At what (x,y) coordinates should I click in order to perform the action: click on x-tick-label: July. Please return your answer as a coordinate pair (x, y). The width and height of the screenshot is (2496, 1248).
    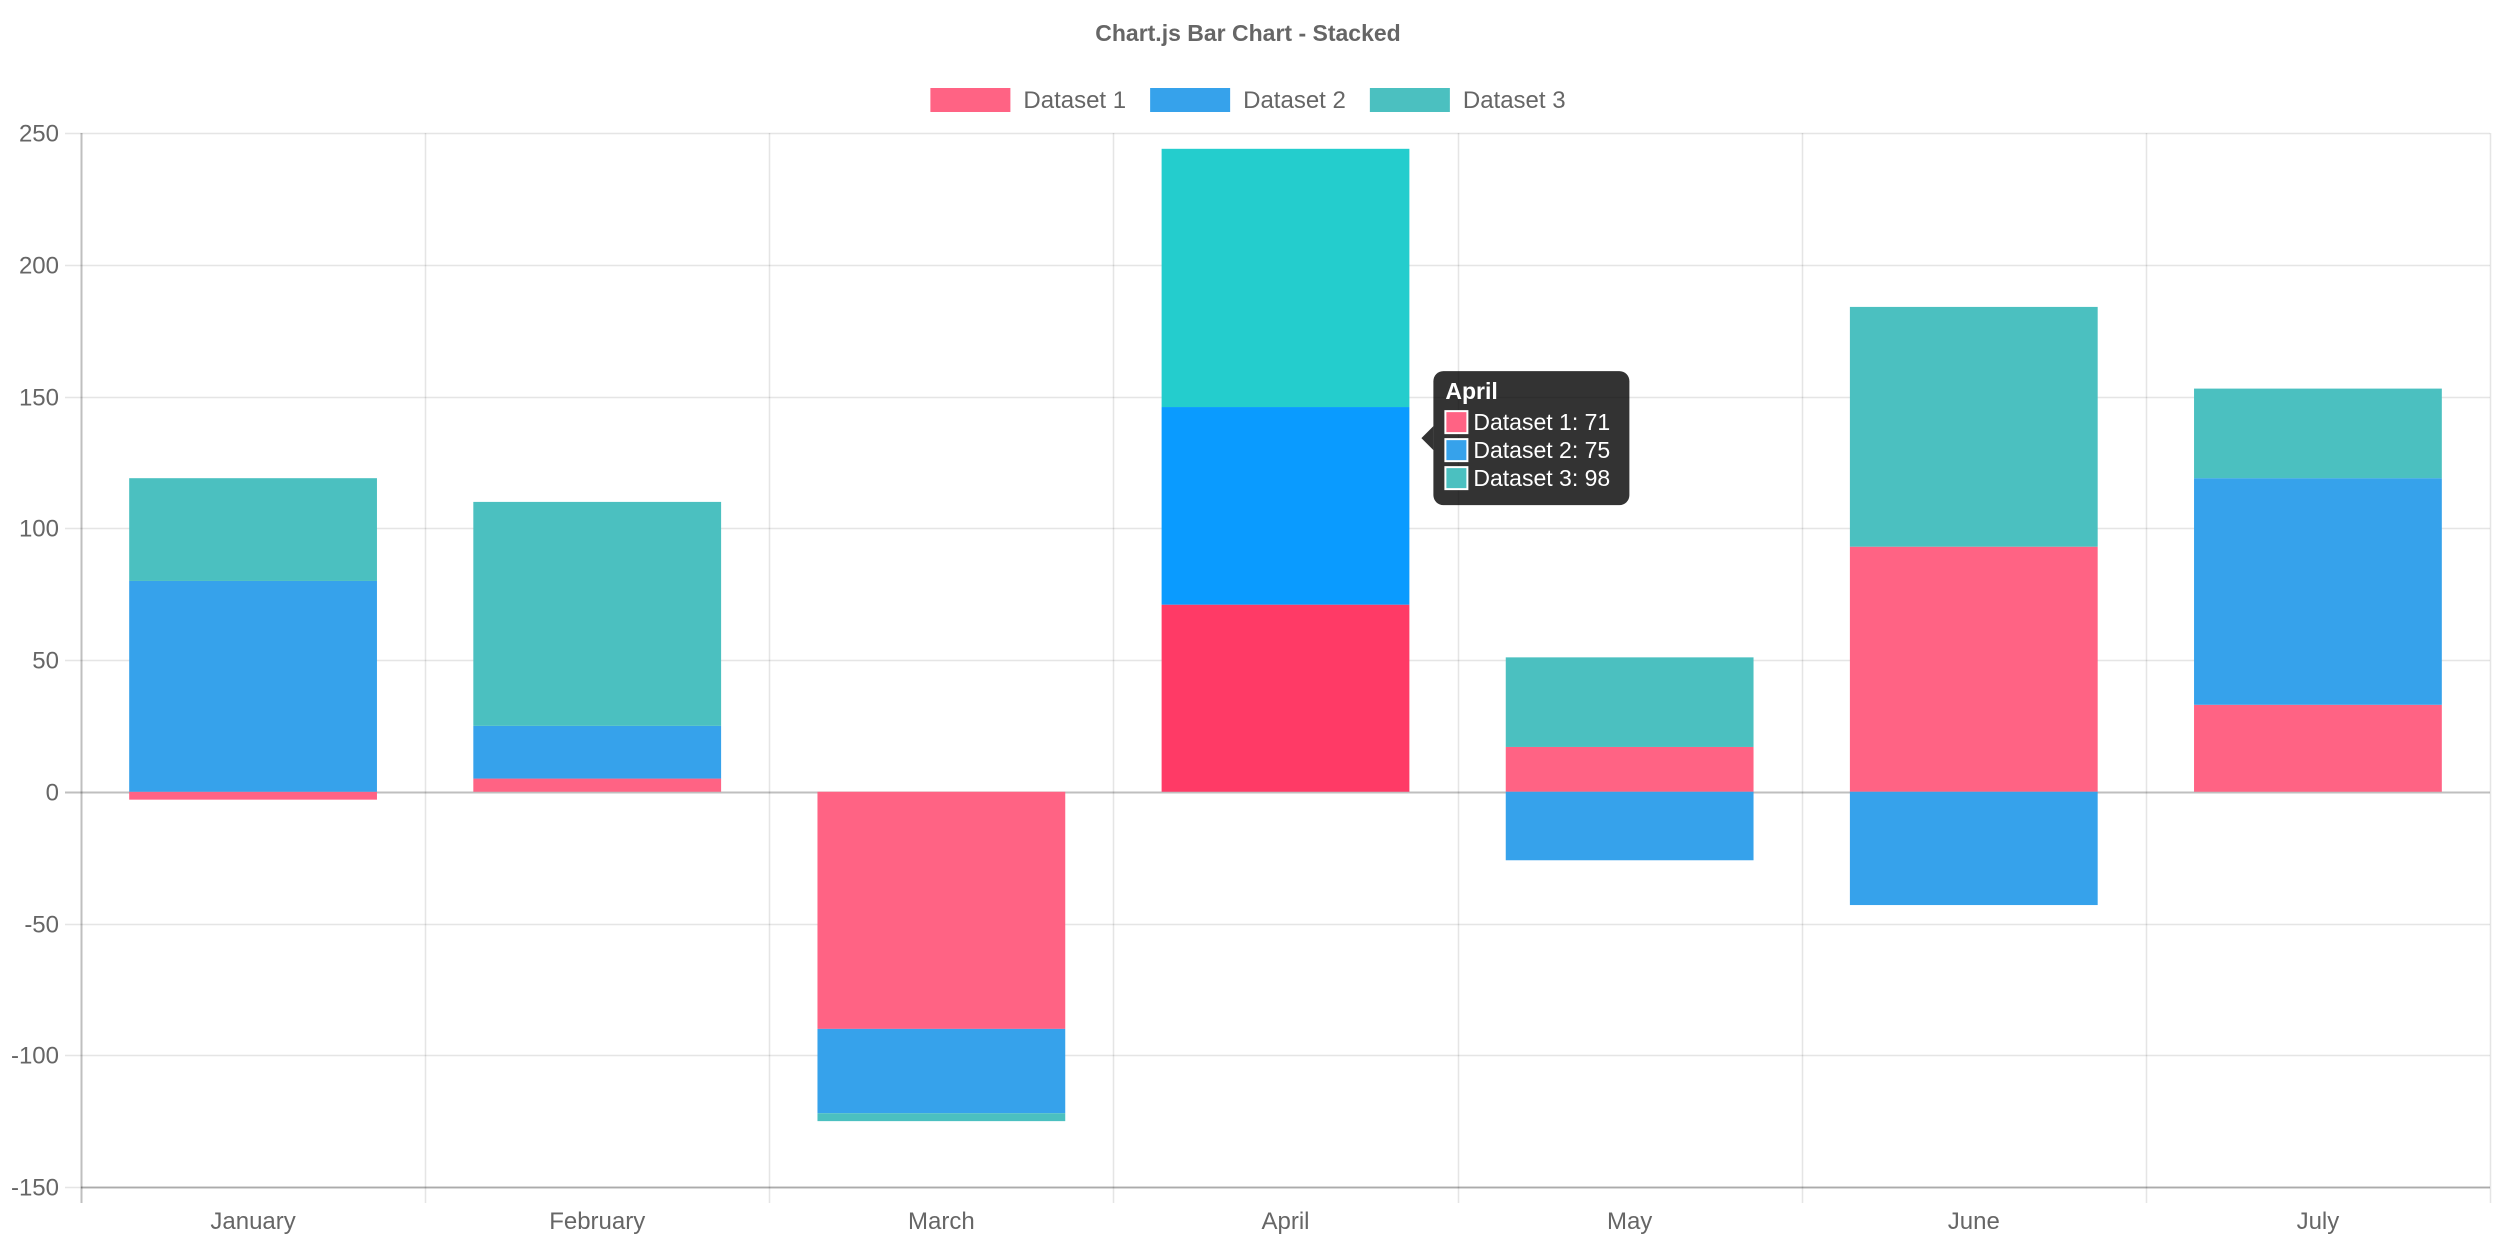
    Looking at the image, I should click on (2318, 1221).